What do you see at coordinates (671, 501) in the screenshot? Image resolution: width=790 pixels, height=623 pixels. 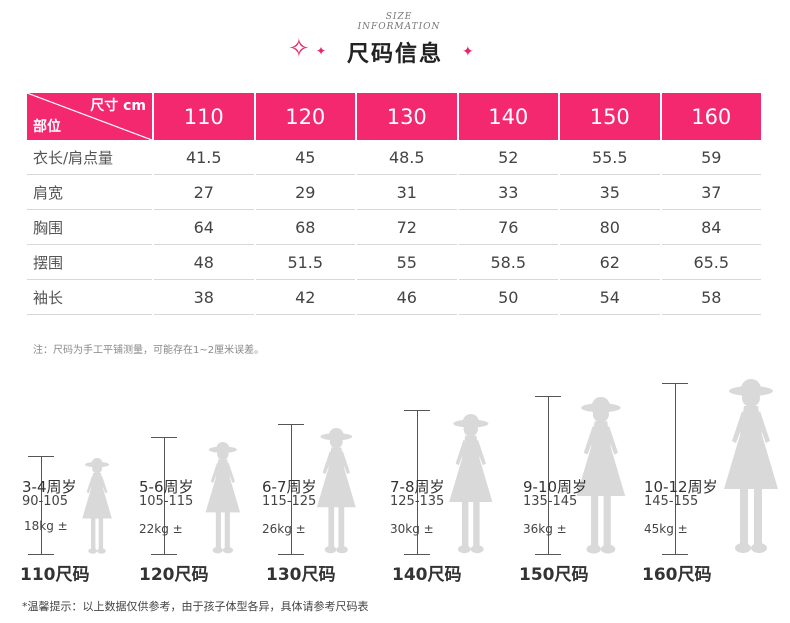 I see `height-range: 145-155` at bounding box center [671, 501].